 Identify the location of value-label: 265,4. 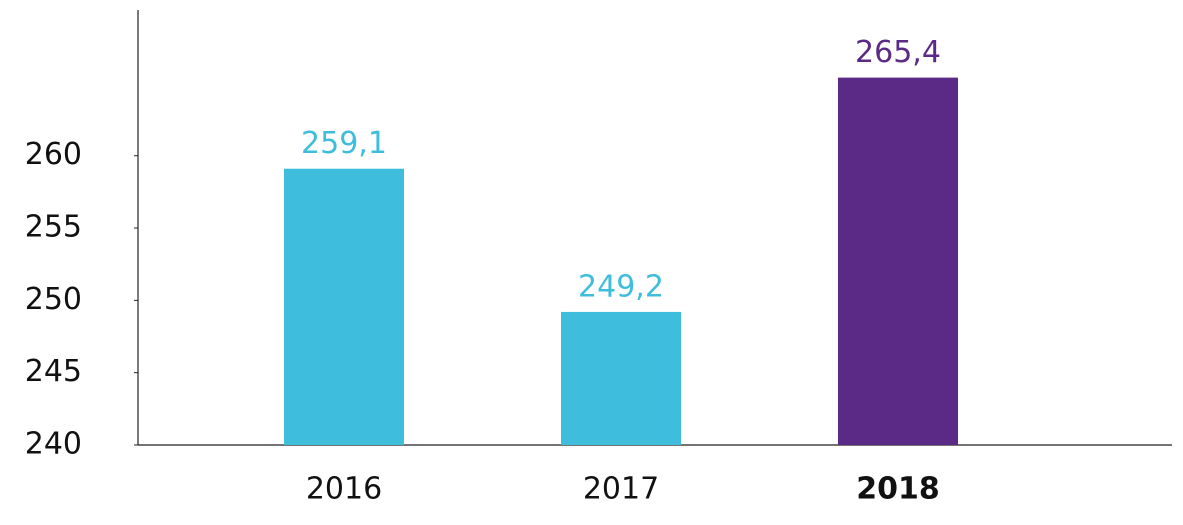
(898, 52).